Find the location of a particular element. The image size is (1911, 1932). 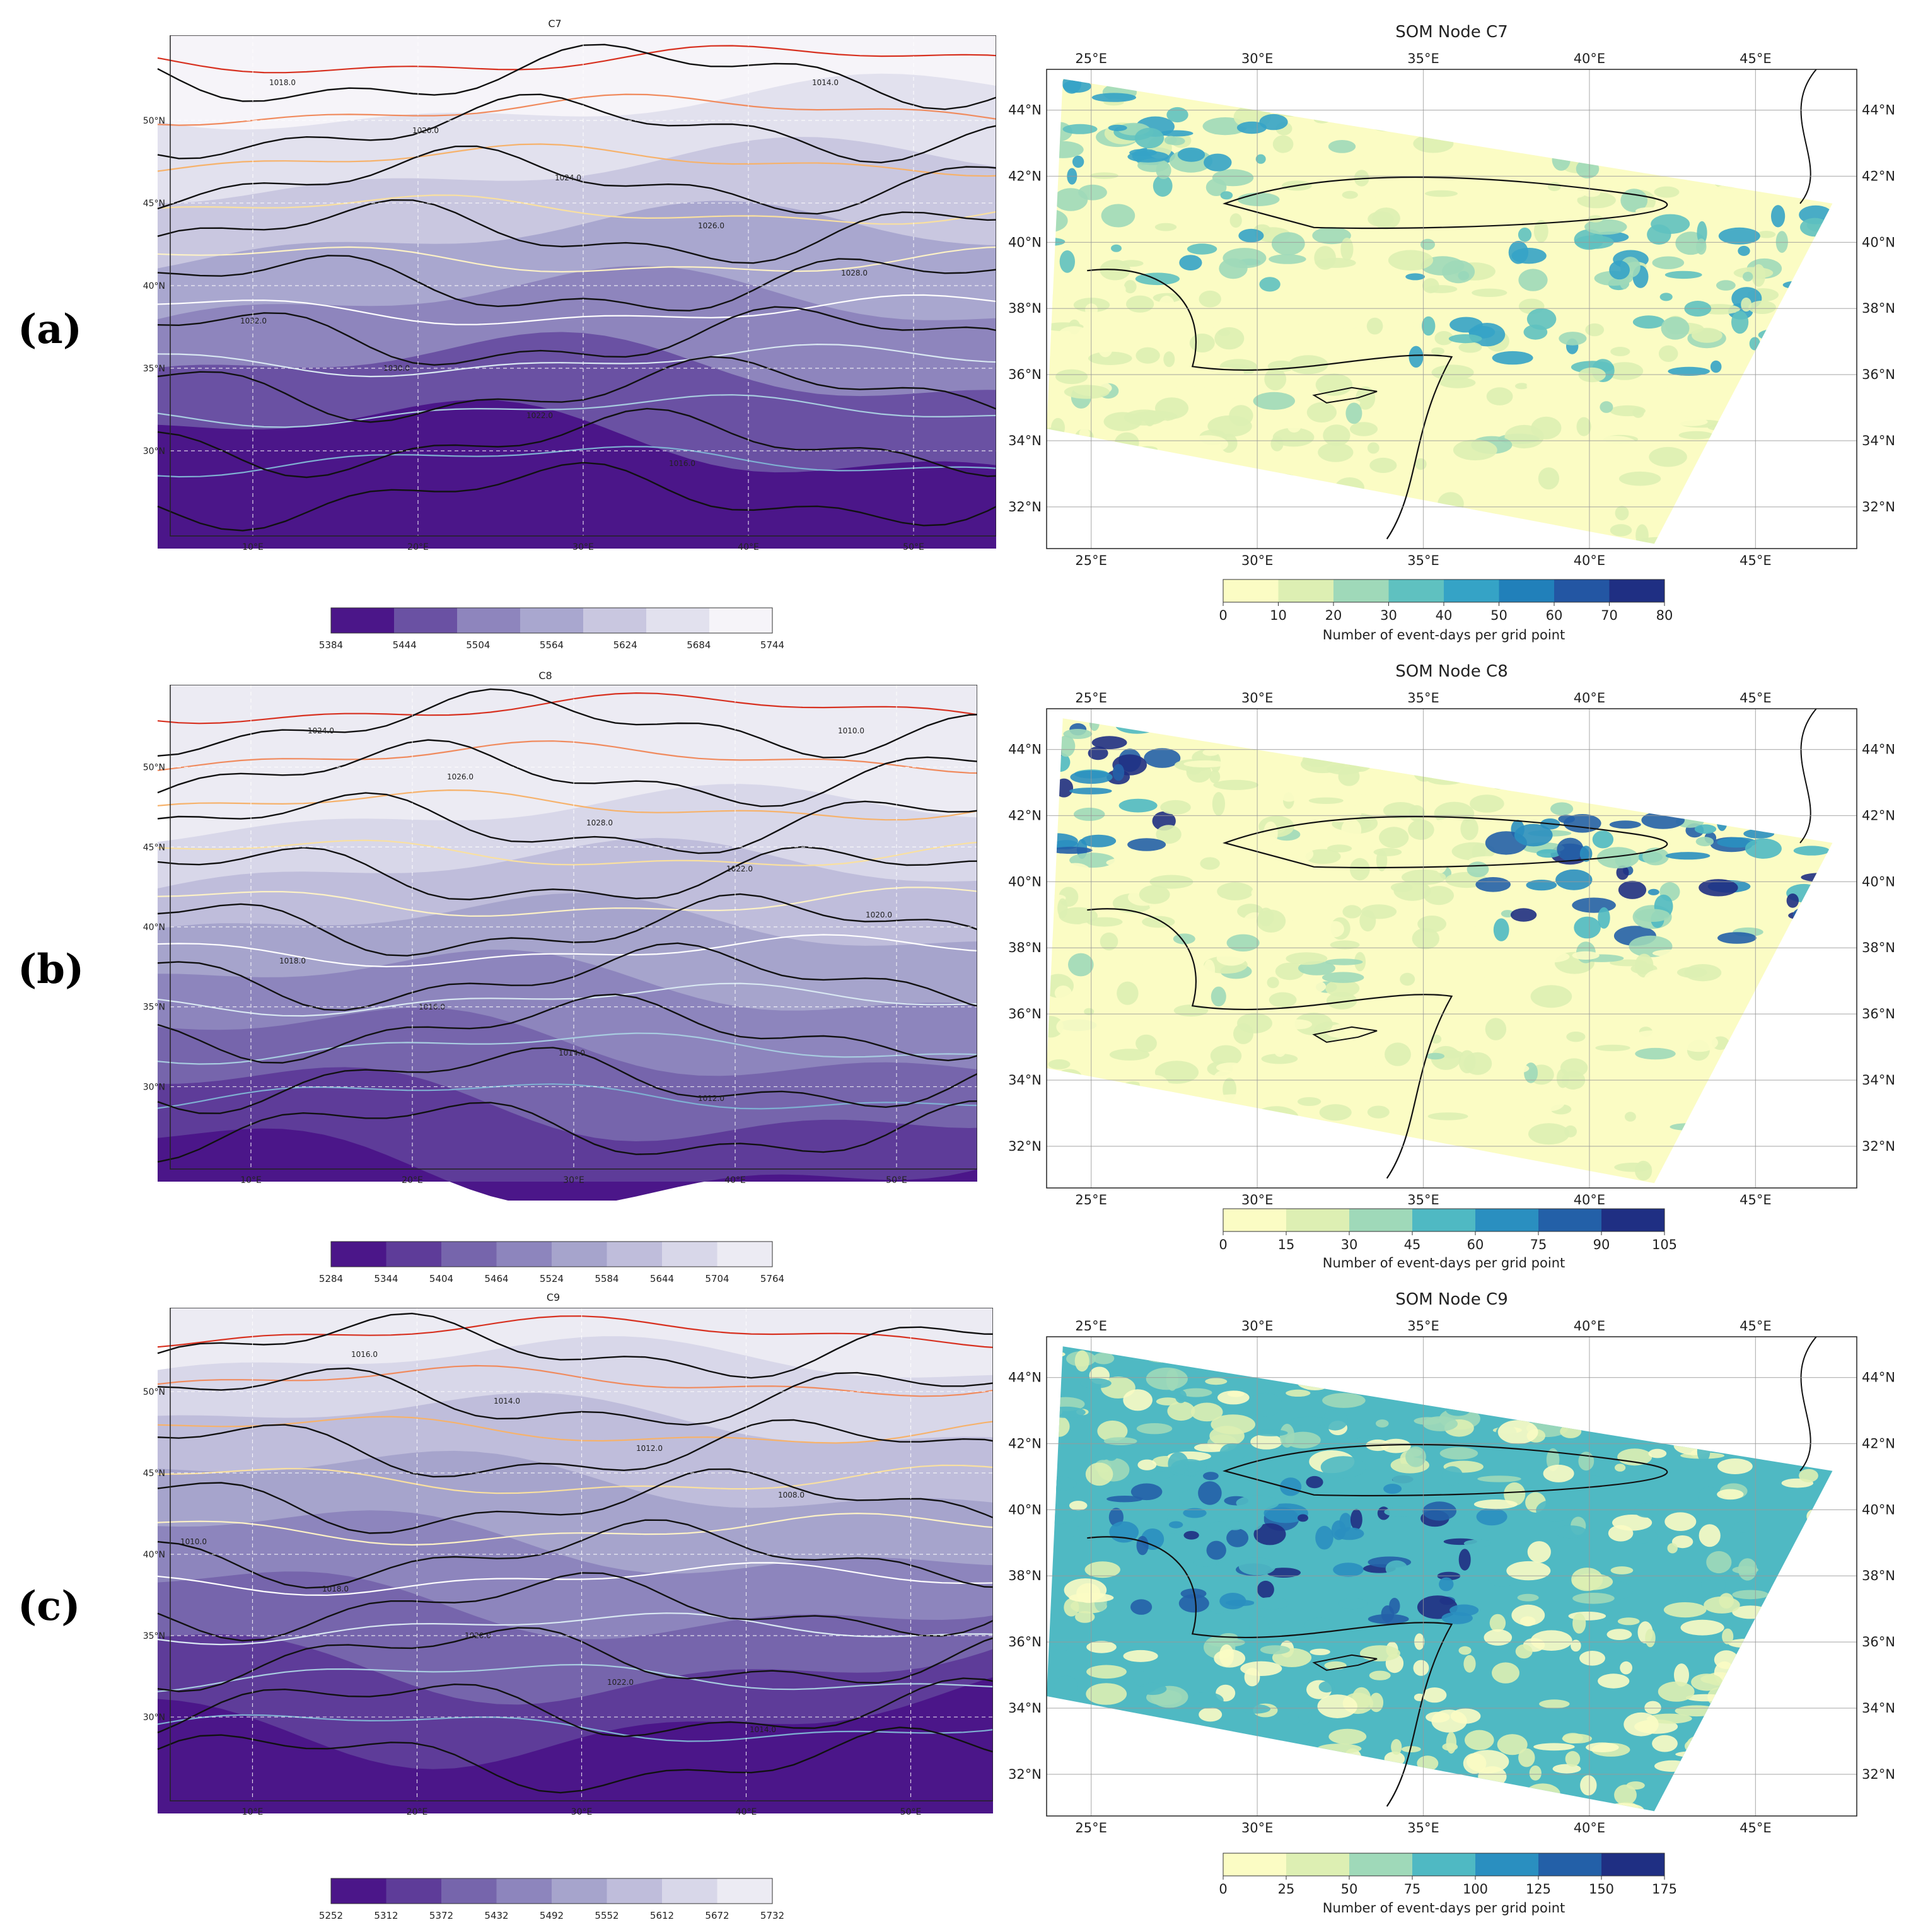

som-colorbar-tick-label: 100 is located at coordinates (1475, 1889).